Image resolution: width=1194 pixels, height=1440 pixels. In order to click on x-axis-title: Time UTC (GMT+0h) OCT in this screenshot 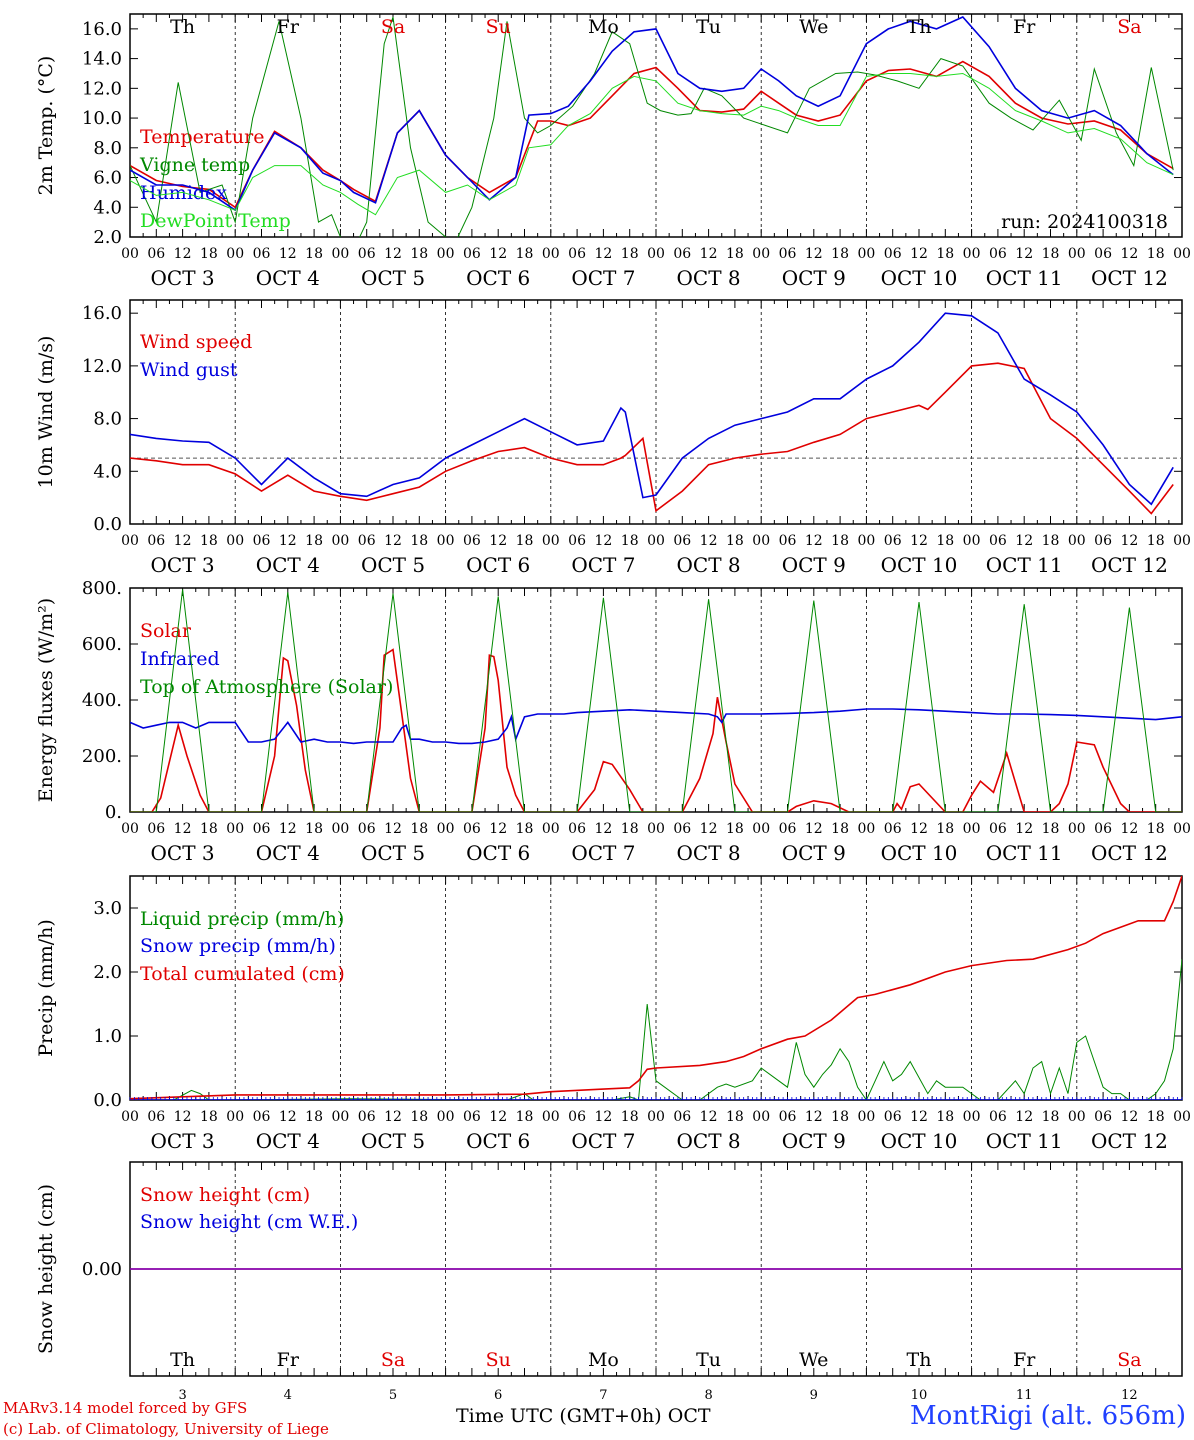, I will do `click(583, 1416)`.